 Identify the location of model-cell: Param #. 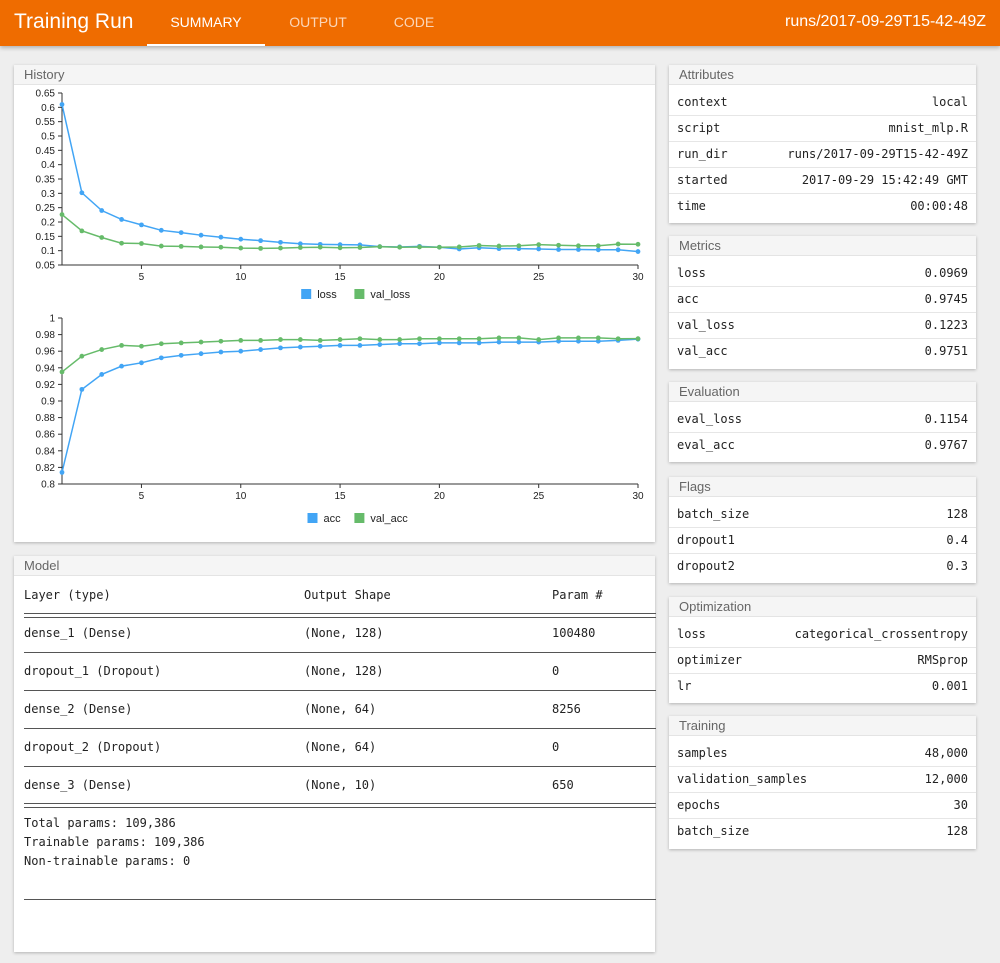
(577, 595).